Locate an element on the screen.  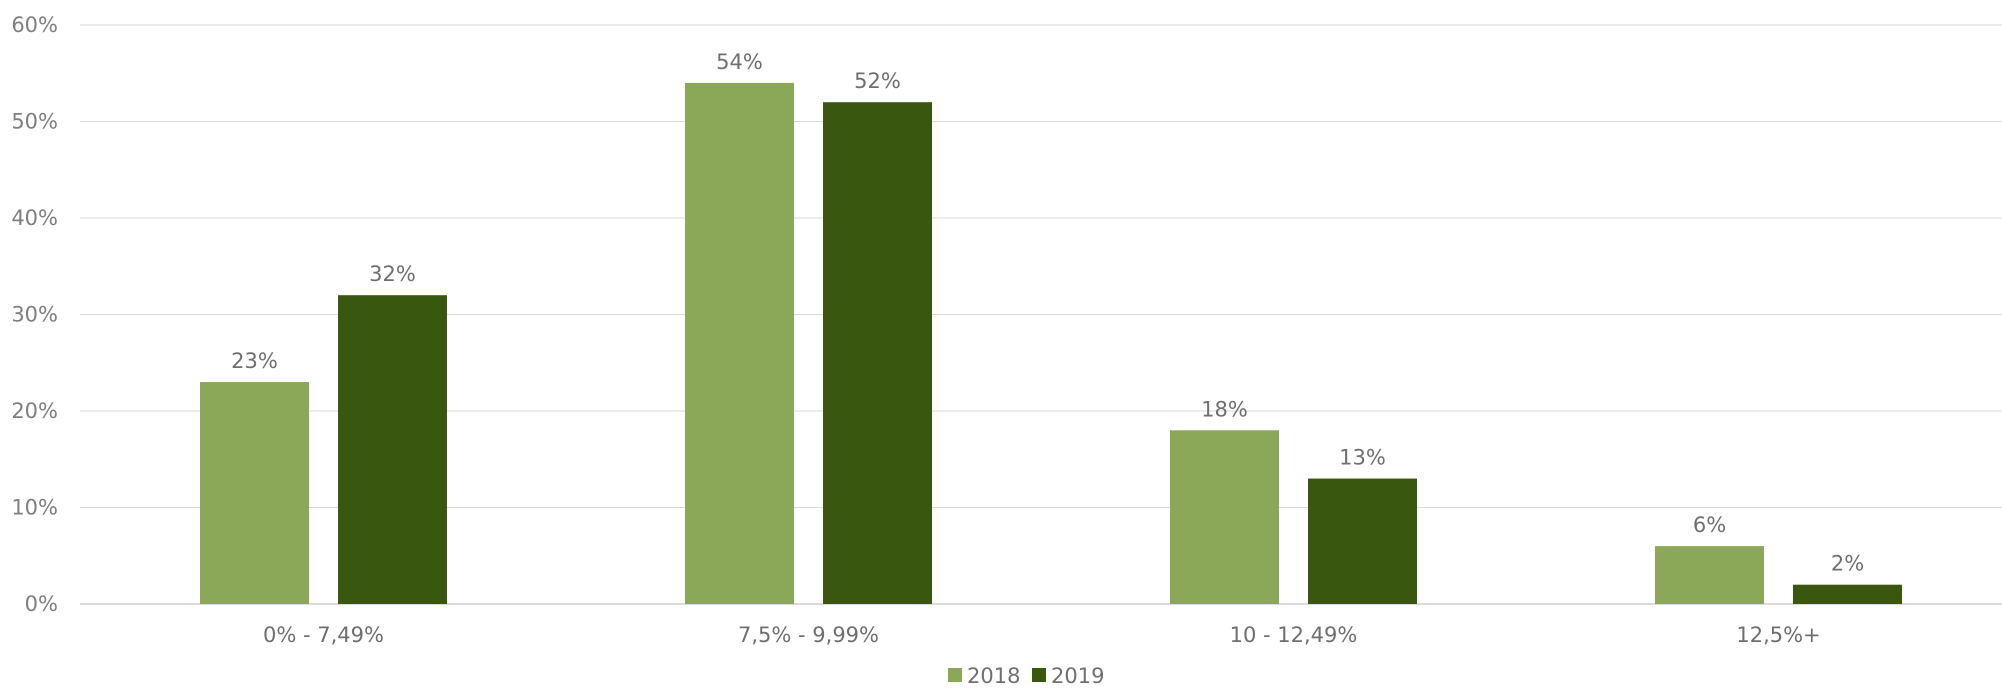
y-tick-label: 30% is located at coordinates (34, 315).